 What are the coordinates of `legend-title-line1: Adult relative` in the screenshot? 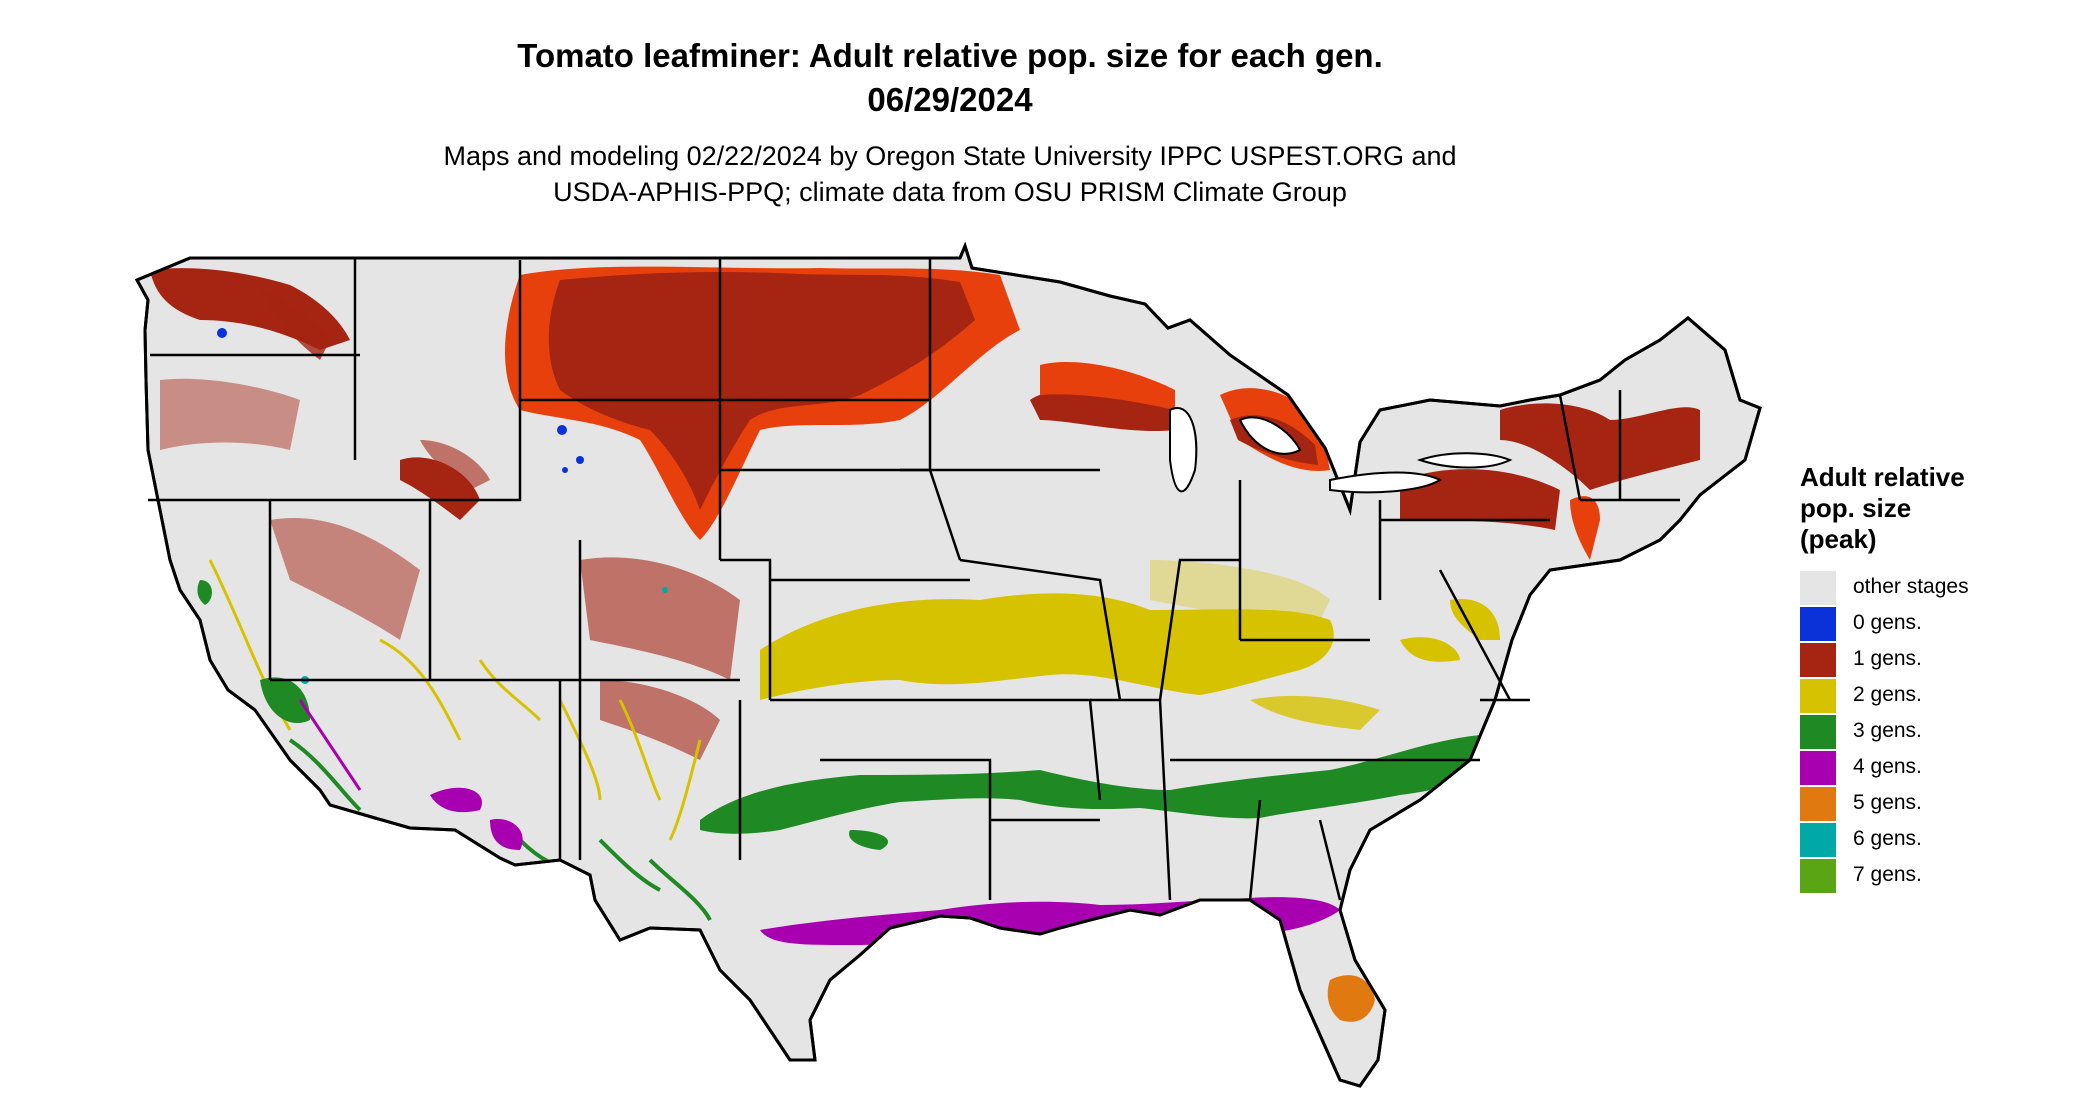 It's located at (1882, 477).